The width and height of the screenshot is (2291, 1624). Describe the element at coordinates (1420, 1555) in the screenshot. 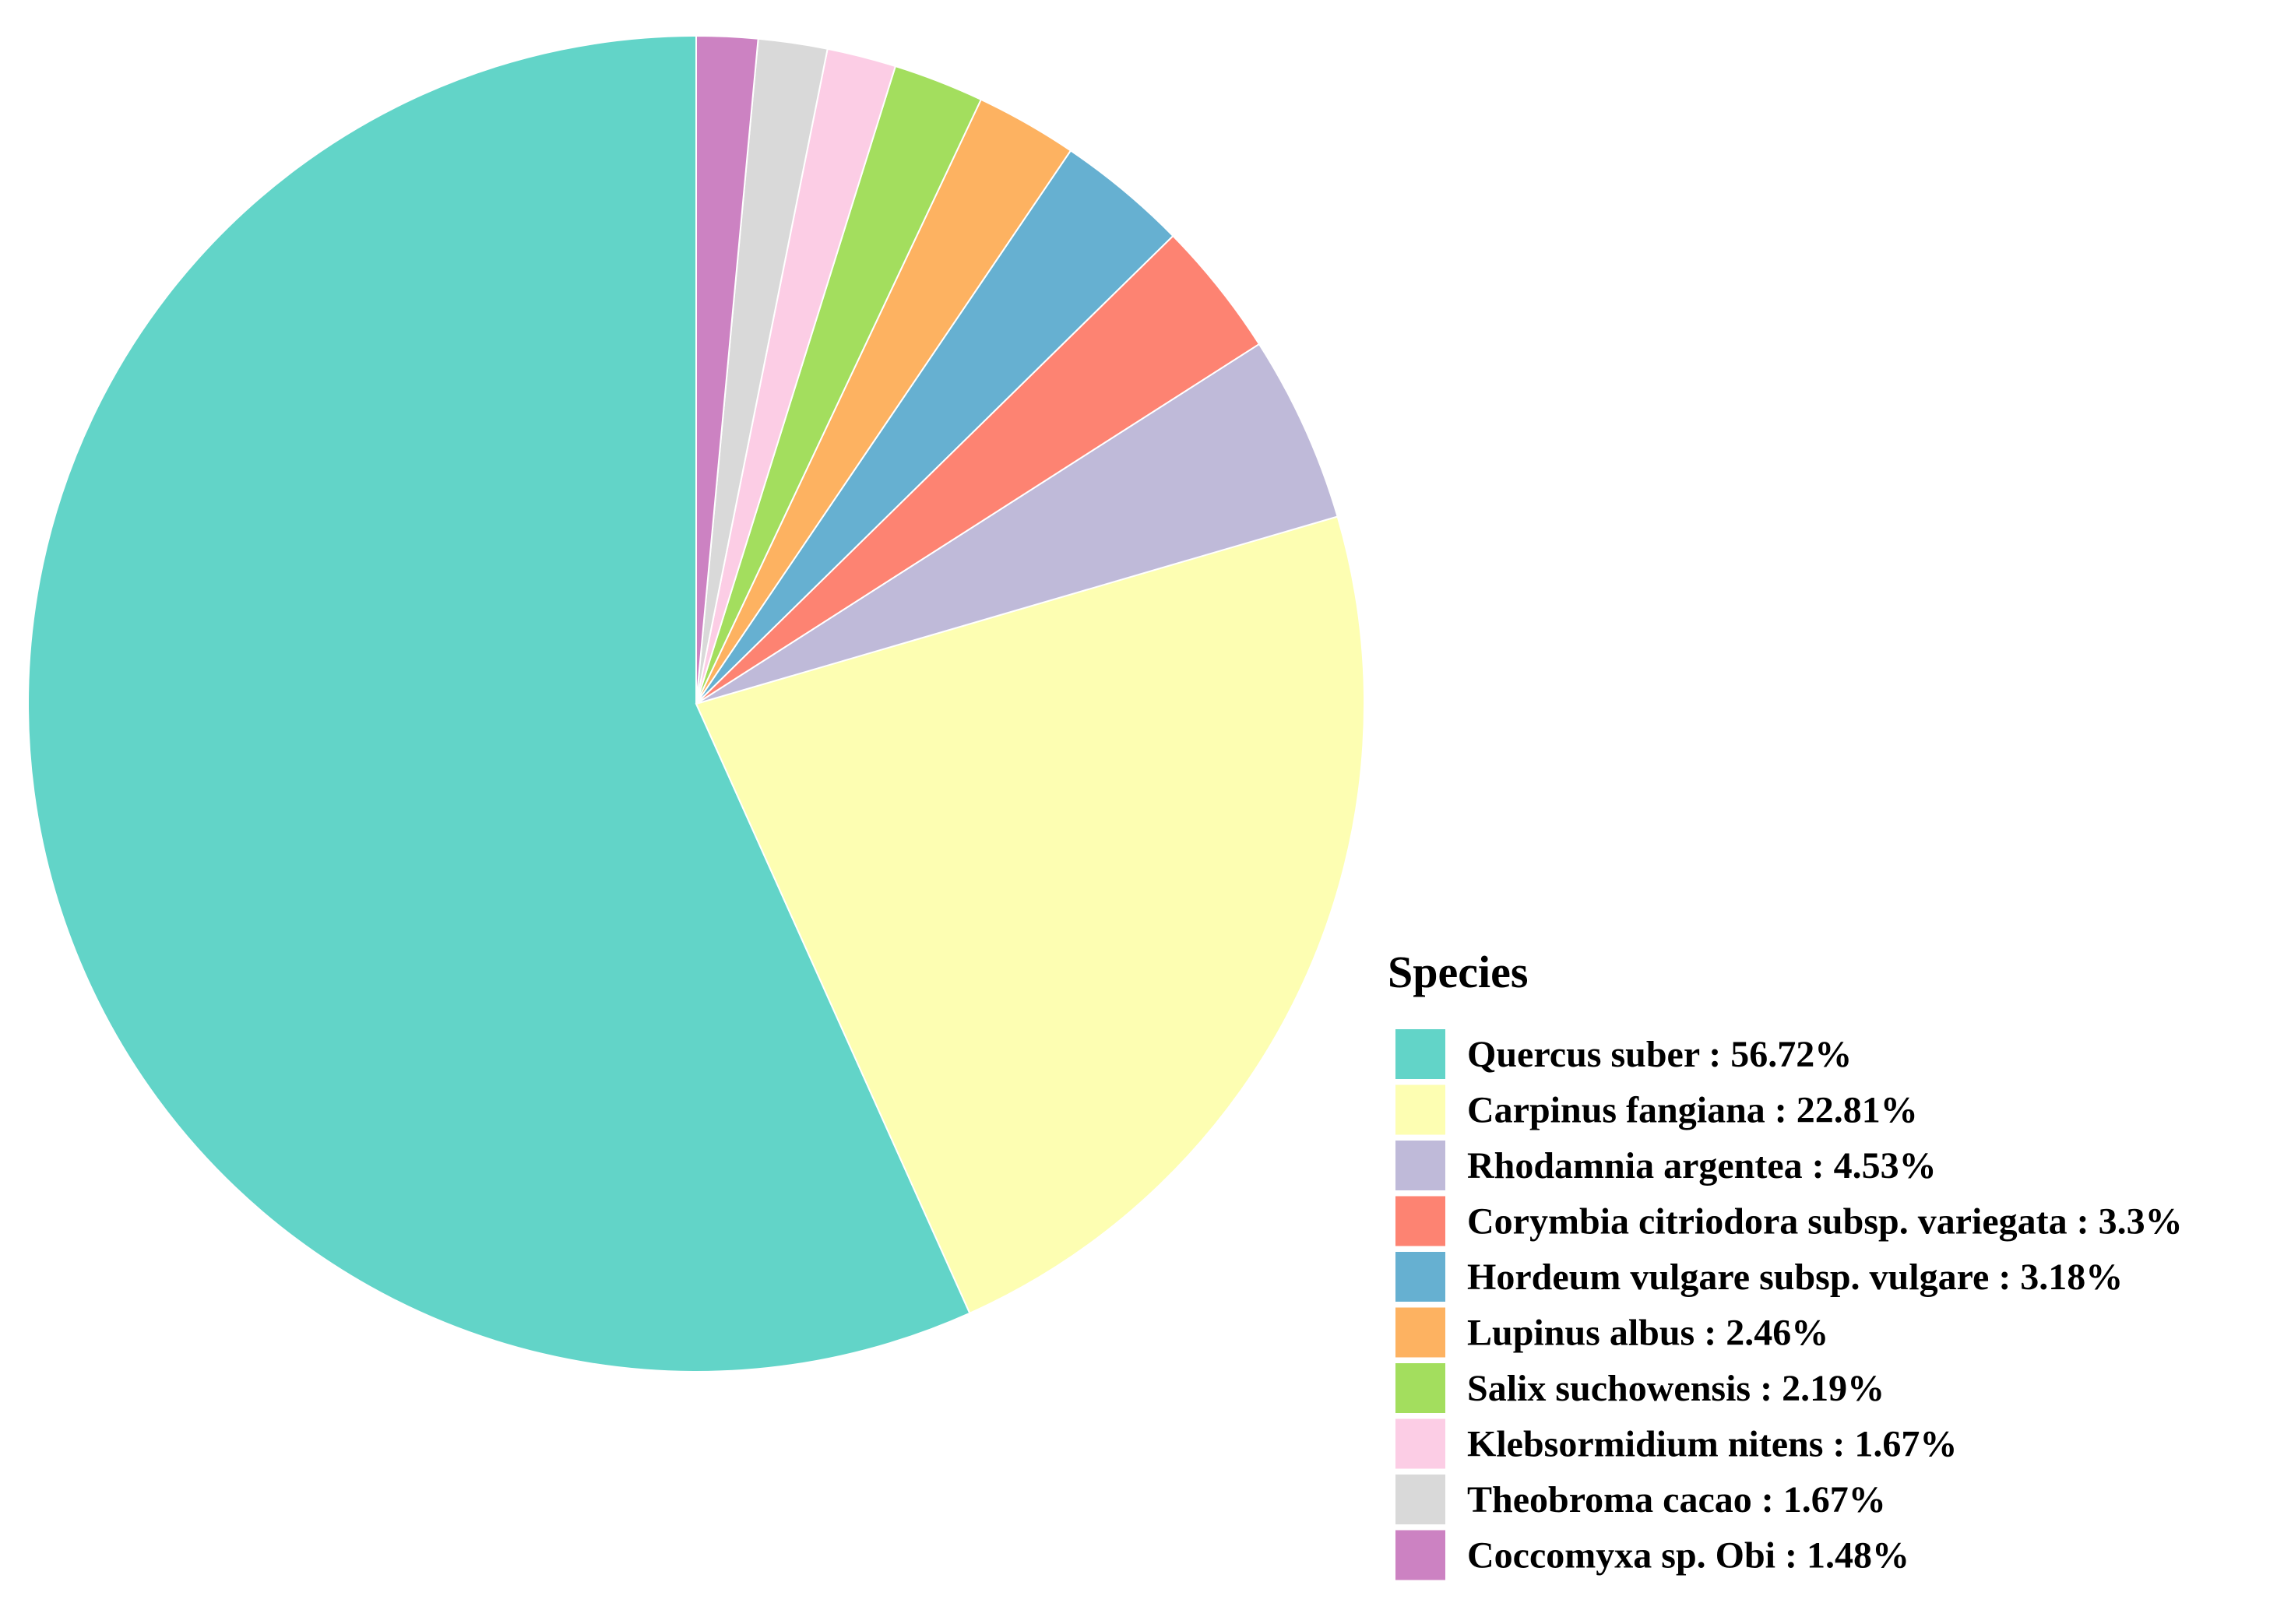

I see `legend-key-coccomyxa-sp-obi` at that location.